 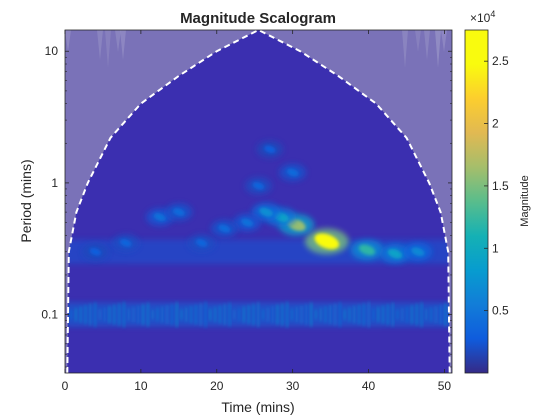 What do you see at coordinates (497, 191) in the screenshot?
I see `colorbar: 0.5 1 1.5 2 2.5 ×10⁴ Magnitude` at bounding box center [497, 191].